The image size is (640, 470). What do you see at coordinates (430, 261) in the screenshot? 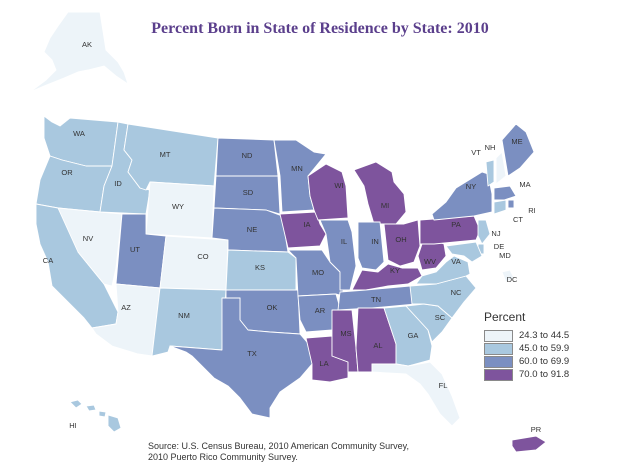
I see `state-label-wv: WV` at bounding box center [430, 261].